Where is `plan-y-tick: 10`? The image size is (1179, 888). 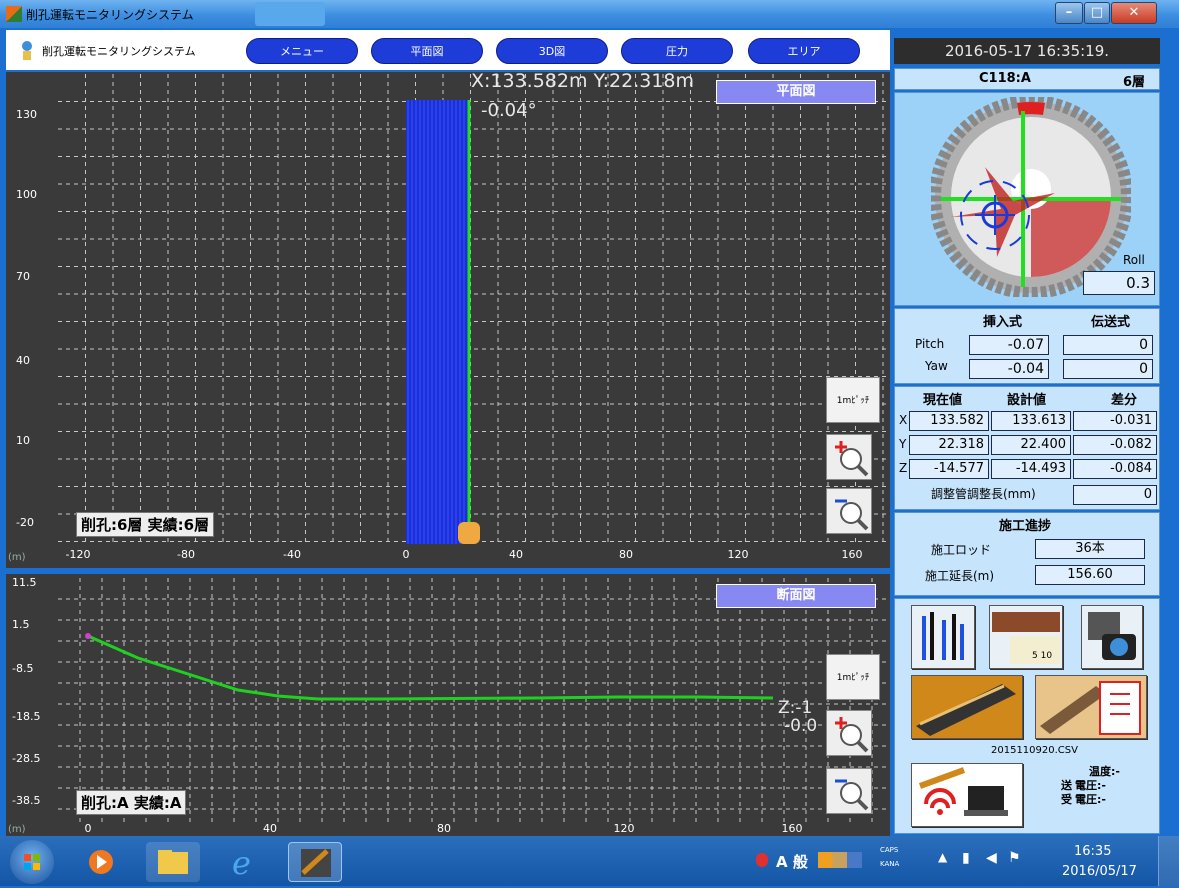
plan-y-tick: 10 is located at coordinates (23, 440).